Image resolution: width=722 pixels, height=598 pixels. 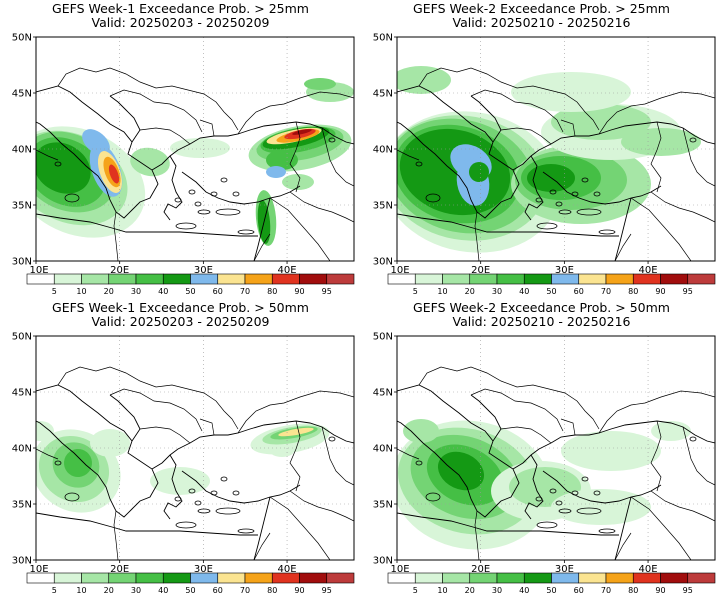 I want to click on lat-tick-label: 35N, so click(x=383, y=505).